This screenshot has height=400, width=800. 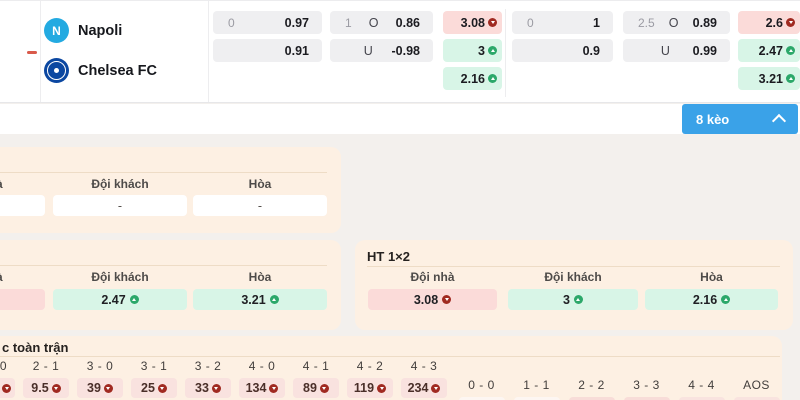 I want to click on score-column: 4 - 0 134, so click(x=262, y=378).